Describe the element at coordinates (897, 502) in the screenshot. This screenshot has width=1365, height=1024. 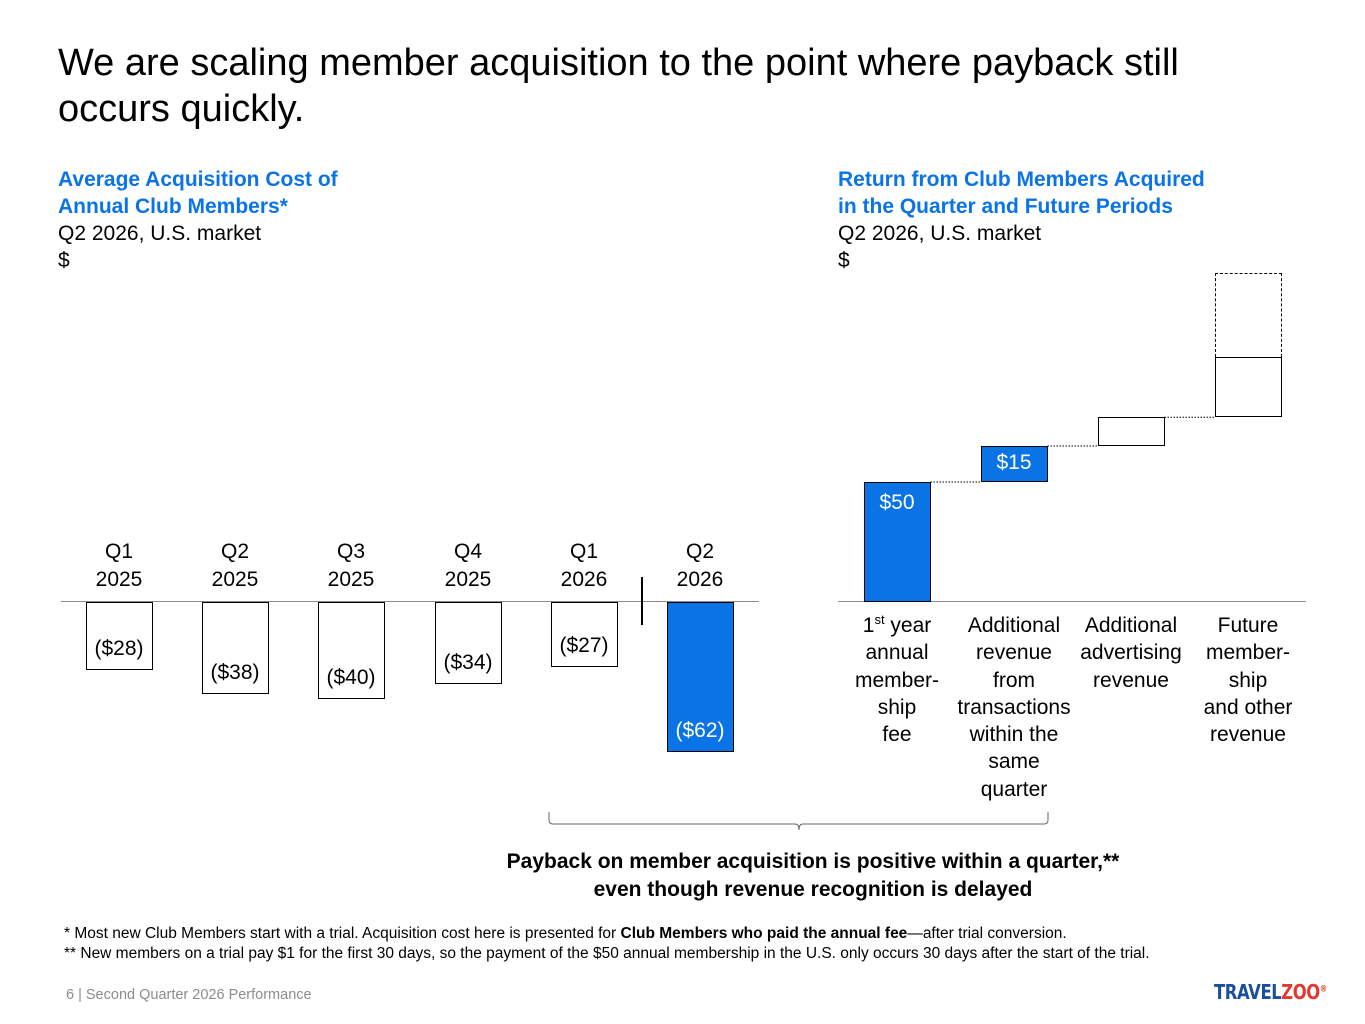
I see `return-value-label: $50` at that location.